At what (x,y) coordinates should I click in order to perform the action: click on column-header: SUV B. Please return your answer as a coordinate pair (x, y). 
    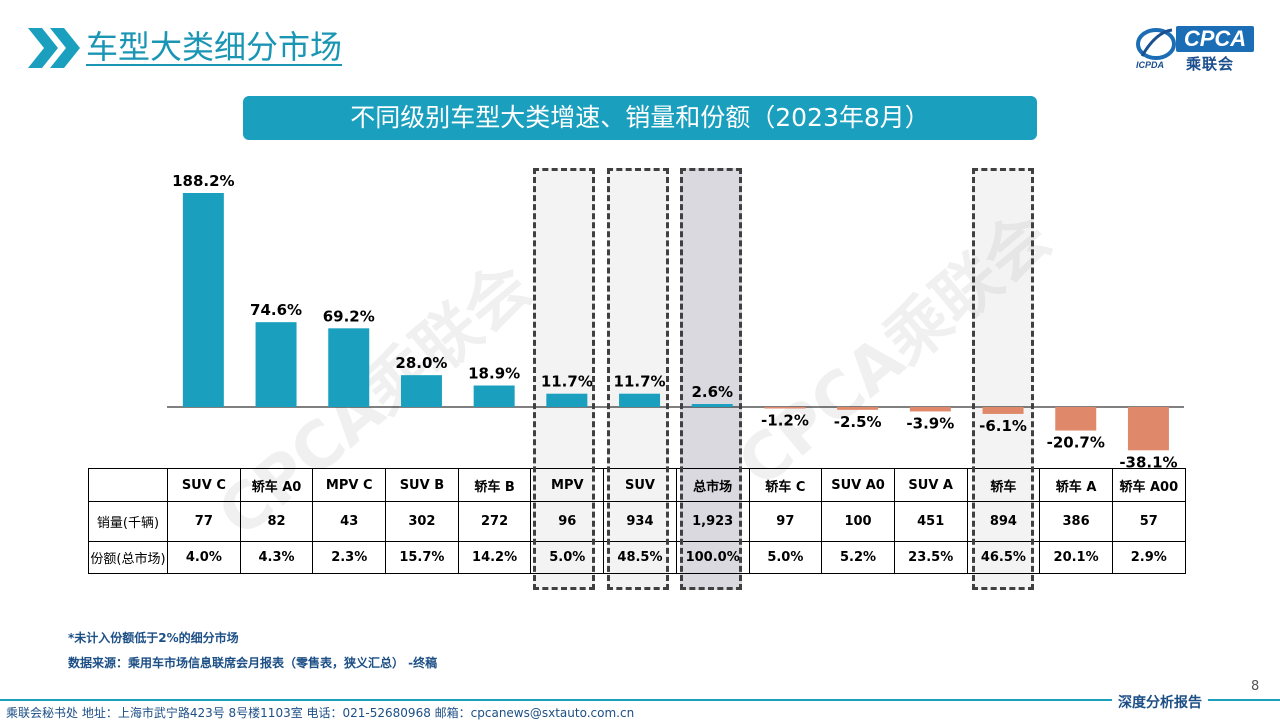
    Looking at the image, I should click on (422, 485).